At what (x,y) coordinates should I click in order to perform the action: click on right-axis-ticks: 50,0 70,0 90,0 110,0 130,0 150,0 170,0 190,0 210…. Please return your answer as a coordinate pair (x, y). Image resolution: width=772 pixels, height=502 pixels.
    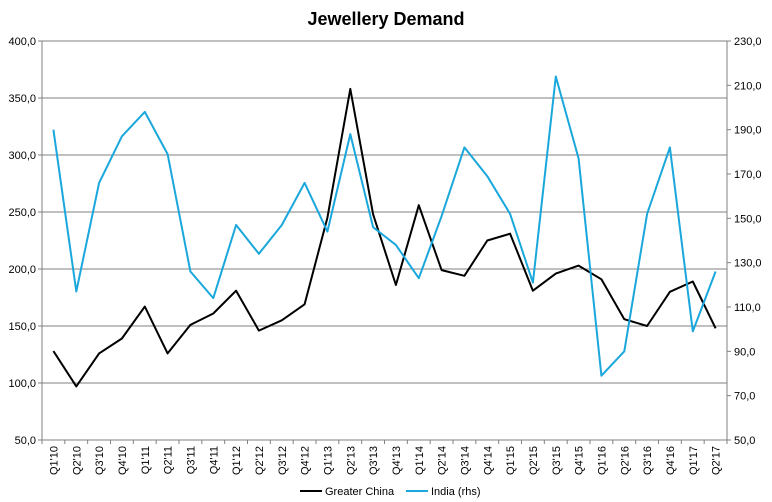
    Looking at the image, I should click on (744, 241).